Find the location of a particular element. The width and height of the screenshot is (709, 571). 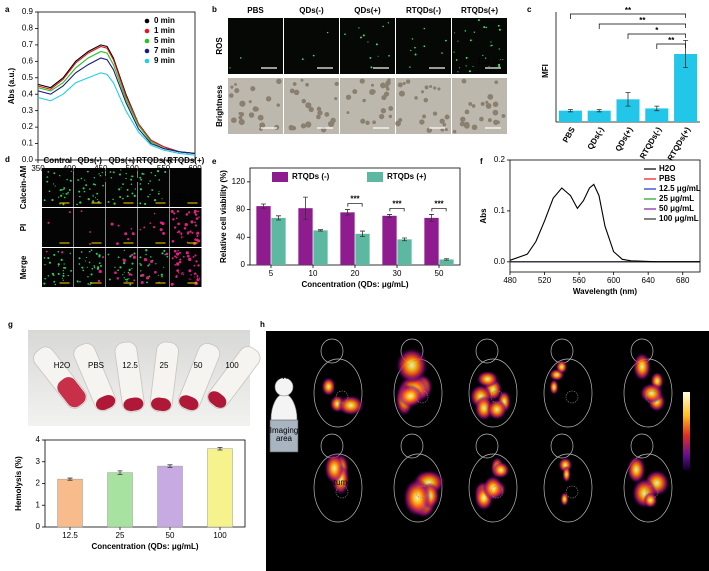

x-tick-label: 480 is located at coordinates (510, 280).